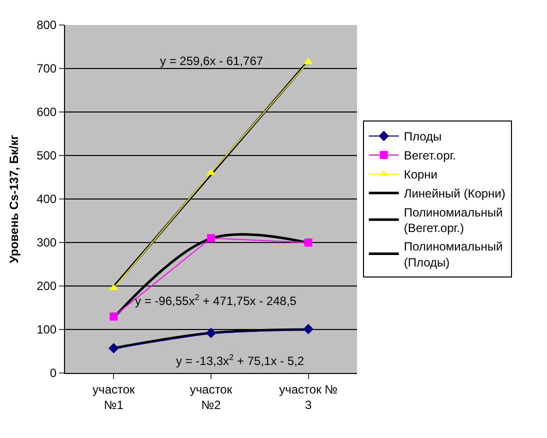  What do you see at coordinates (46, 329) in the screenshot?
I see `y-tick-label: 100` at bounding box center [46, 329].